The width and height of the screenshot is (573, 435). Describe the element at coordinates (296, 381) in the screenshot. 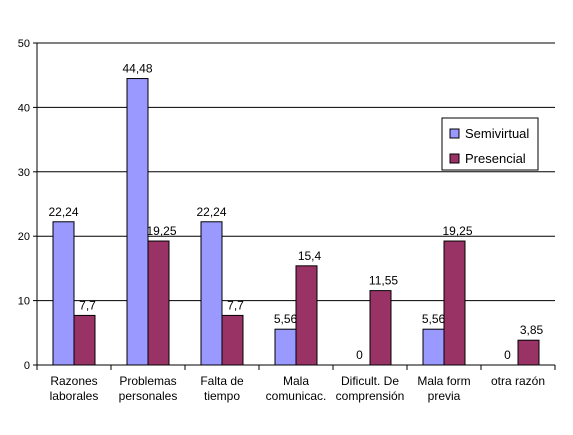

I see `category-label: Mala` at that location.